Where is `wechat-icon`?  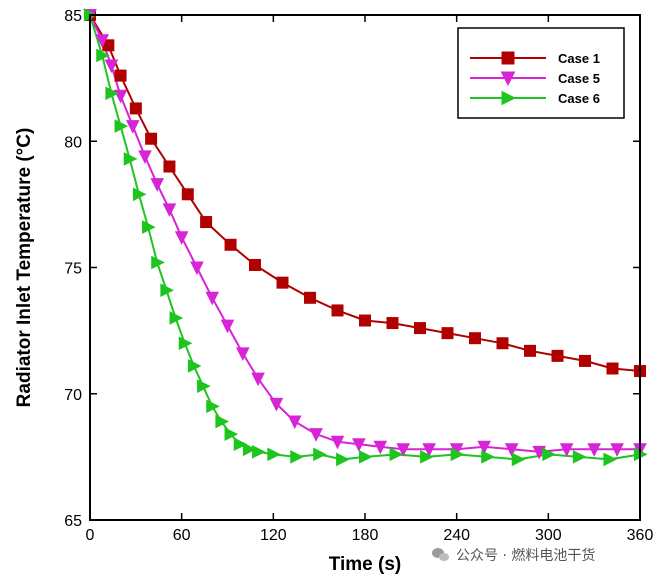 wechat-icon is located at coordinates (441, 555).